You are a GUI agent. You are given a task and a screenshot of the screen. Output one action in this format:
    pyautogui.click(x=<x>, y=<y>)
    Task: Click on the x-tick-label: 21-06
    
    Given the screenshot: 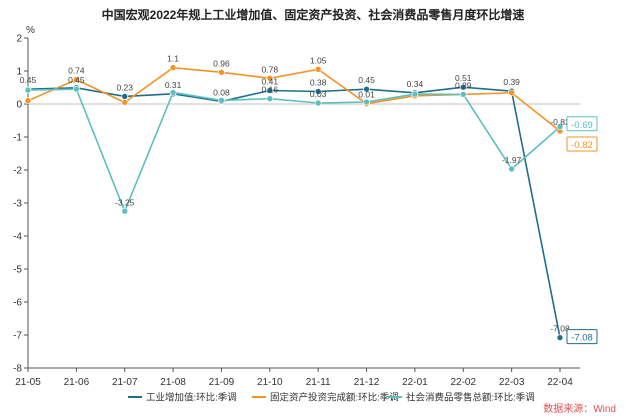 What is the action you would take?
    pyautogui.click(x=77, y=382)
    